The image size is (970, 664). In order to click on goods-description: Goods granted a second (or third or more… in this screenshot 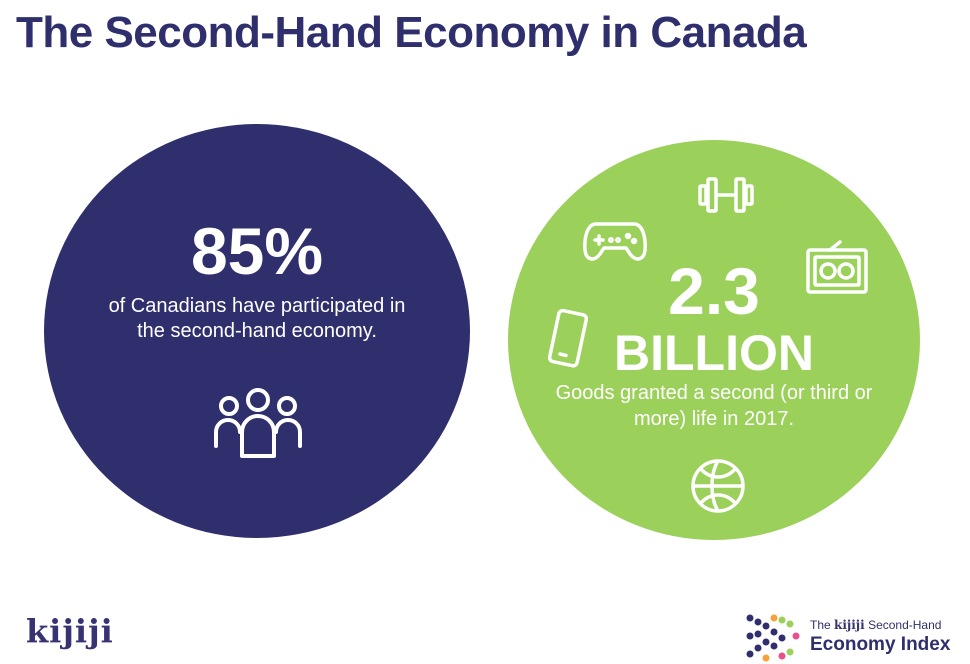, I will do `click(714, 406)`.